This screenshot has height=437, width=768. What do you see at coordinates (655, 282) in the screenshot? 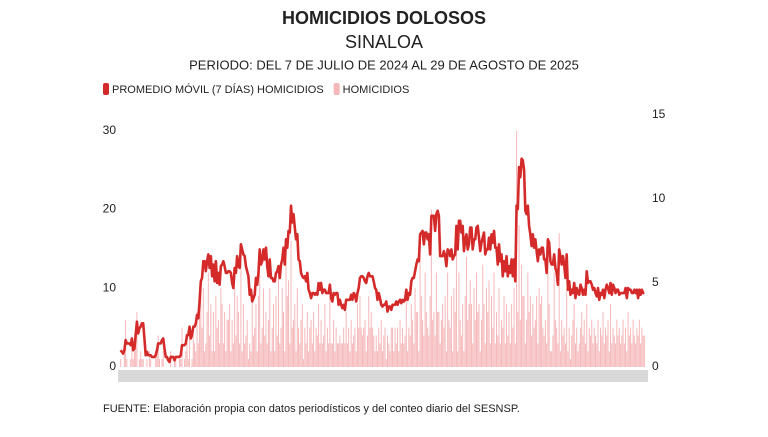
I see `y2-tick-label: 5` at bounding box center [655, 282].